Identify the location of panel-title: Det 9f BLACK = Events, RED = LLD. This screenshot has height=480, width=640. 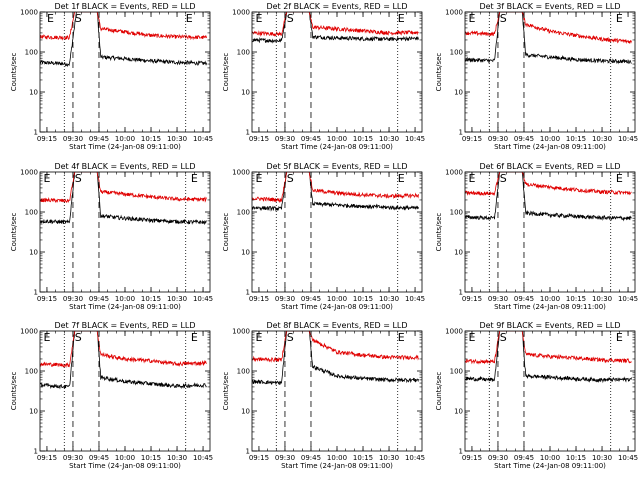
(549, 325).